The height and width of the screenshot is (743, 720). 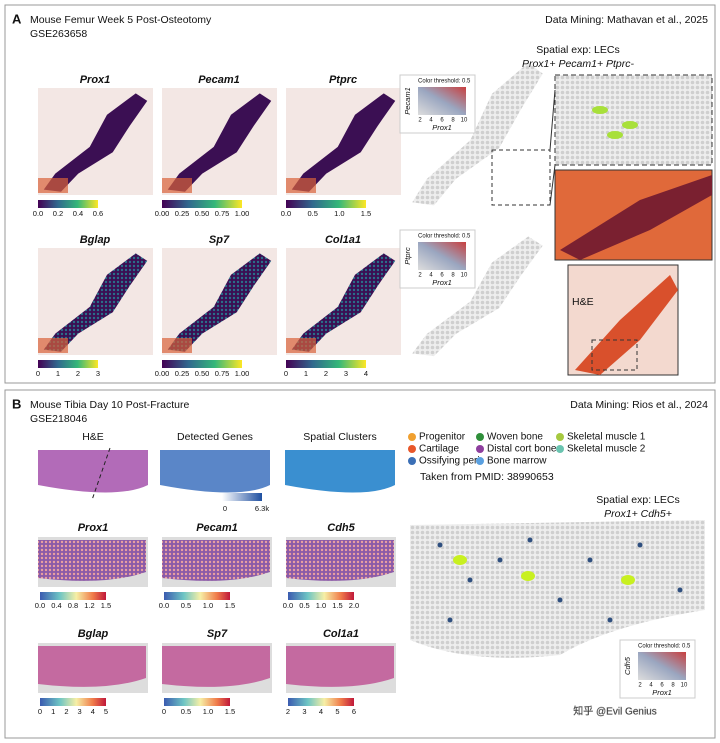 What do you see at coordinates (93, 634) in the screenshot?
I see `gene-label: Bglap` at bounding box center [93, 634].